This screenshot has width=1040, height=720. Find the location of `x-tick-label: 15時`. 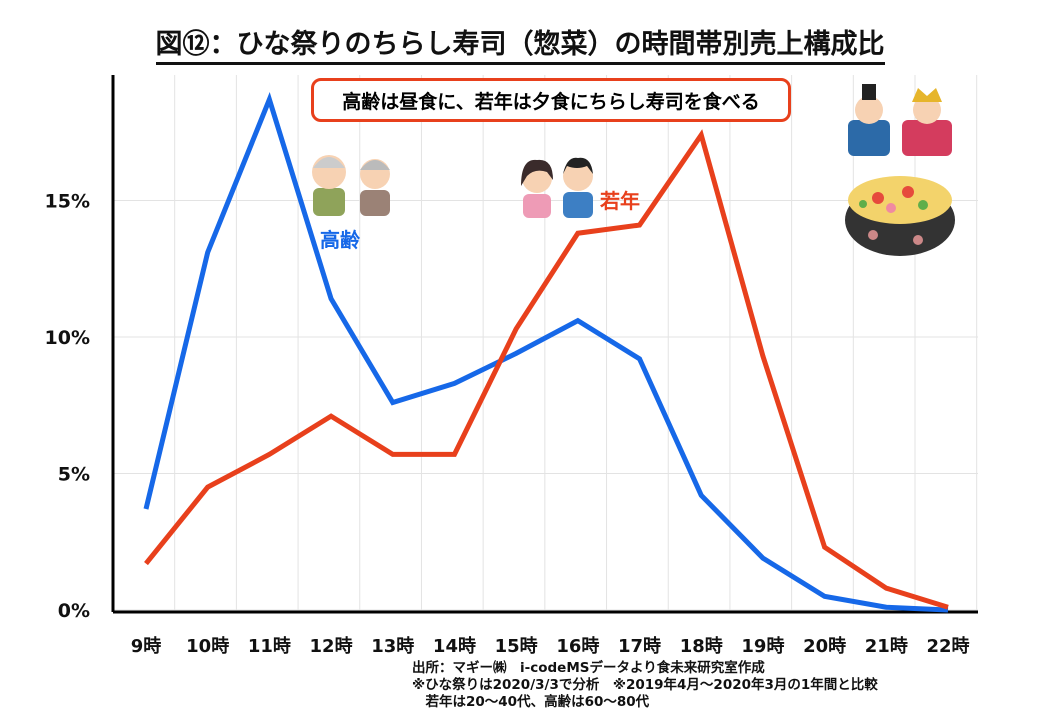

x-tick-label: 15時 is located at coordinates (516, 646).